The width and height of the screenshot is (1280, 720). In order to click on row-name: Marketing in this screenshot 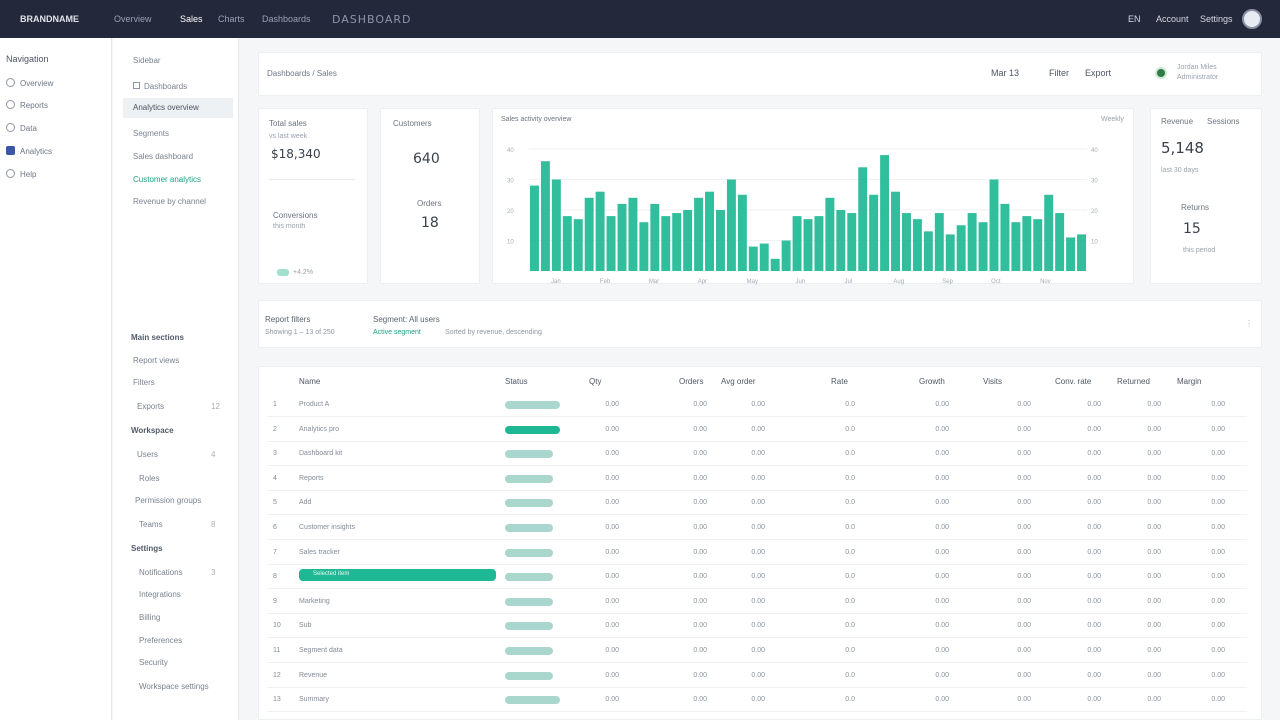, I will do `click(314, 601)`.